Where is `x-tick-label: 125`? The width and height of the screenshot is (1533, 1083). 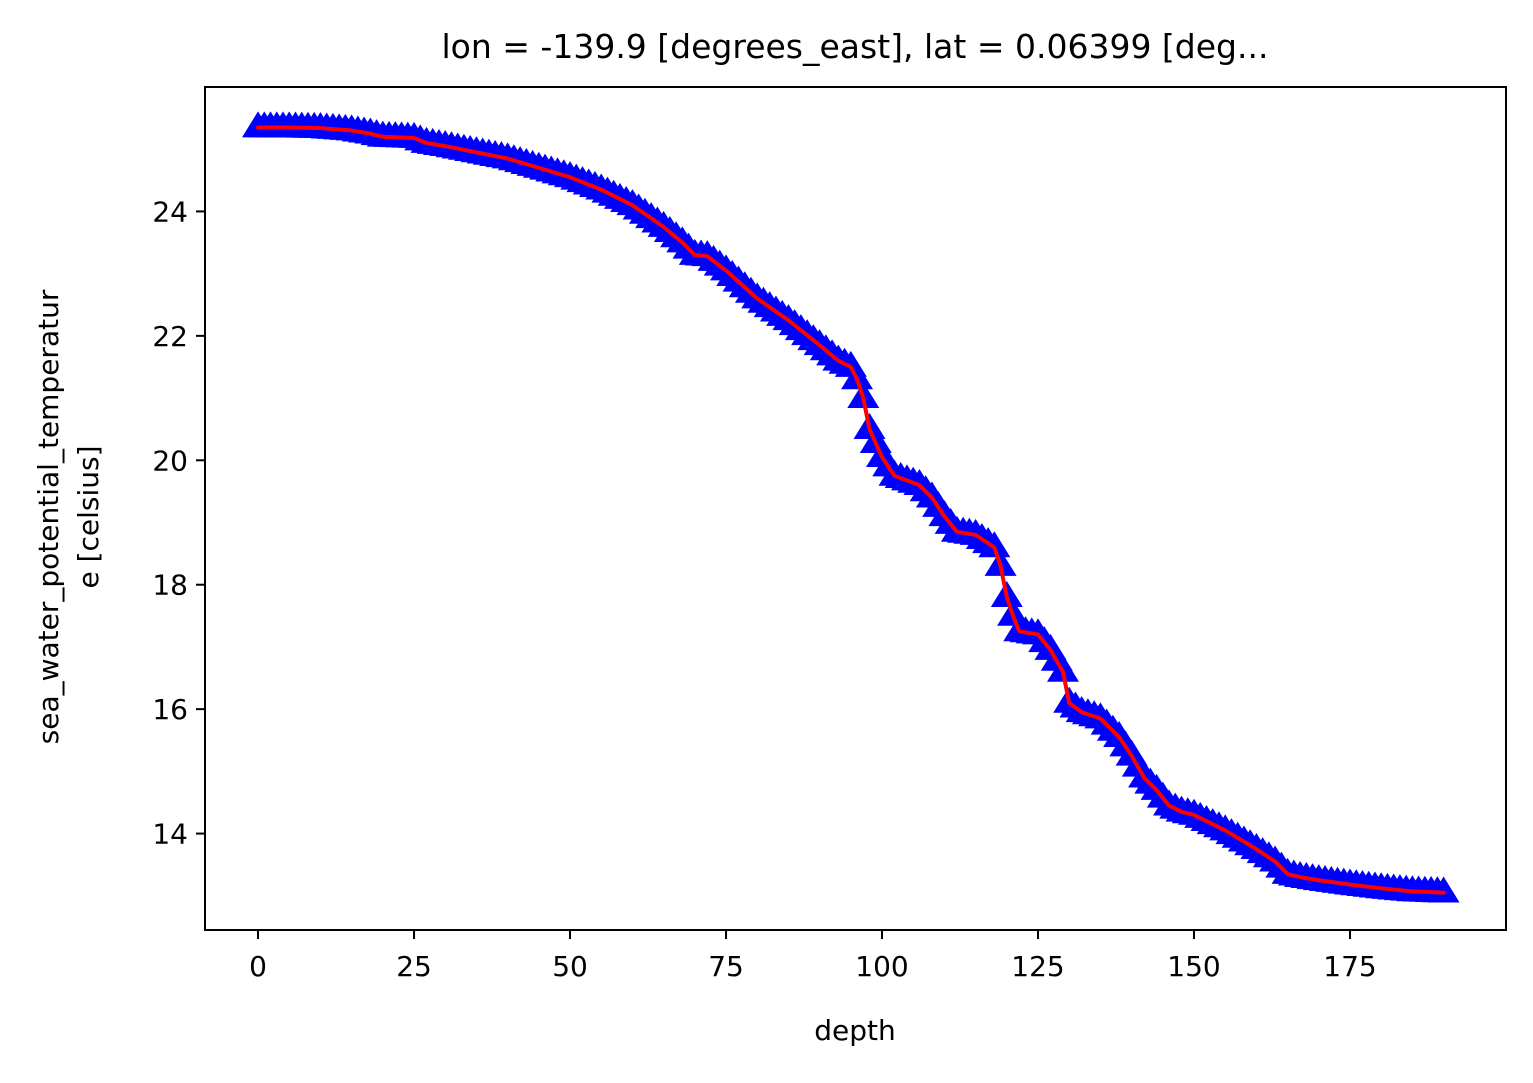 x-tick-label: 125 is located at coordinates (1037, 966).